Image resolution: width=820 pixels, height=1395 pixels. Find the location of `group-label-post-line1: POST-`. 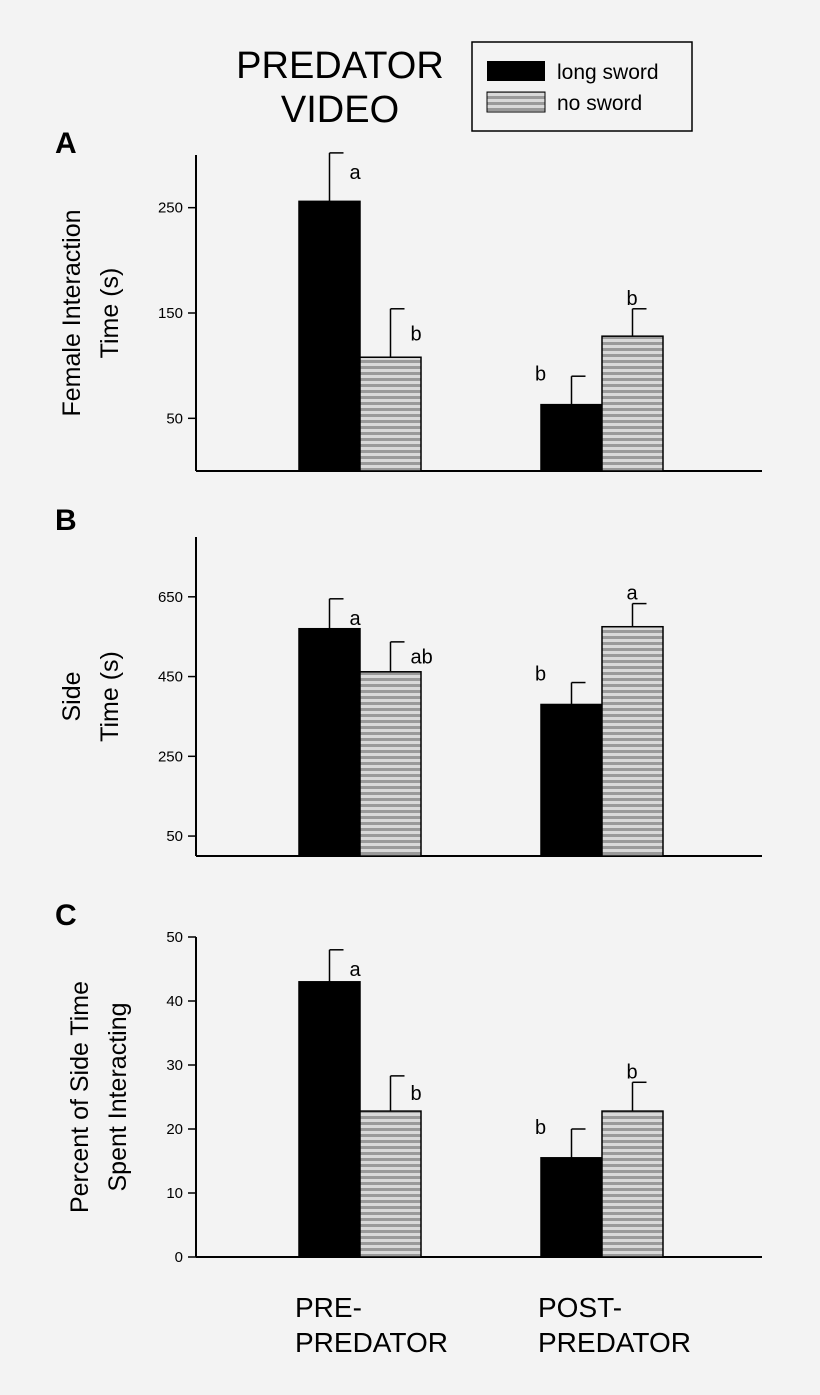

group-label-post-line1: POST- is located at coordinates (580, 1307).